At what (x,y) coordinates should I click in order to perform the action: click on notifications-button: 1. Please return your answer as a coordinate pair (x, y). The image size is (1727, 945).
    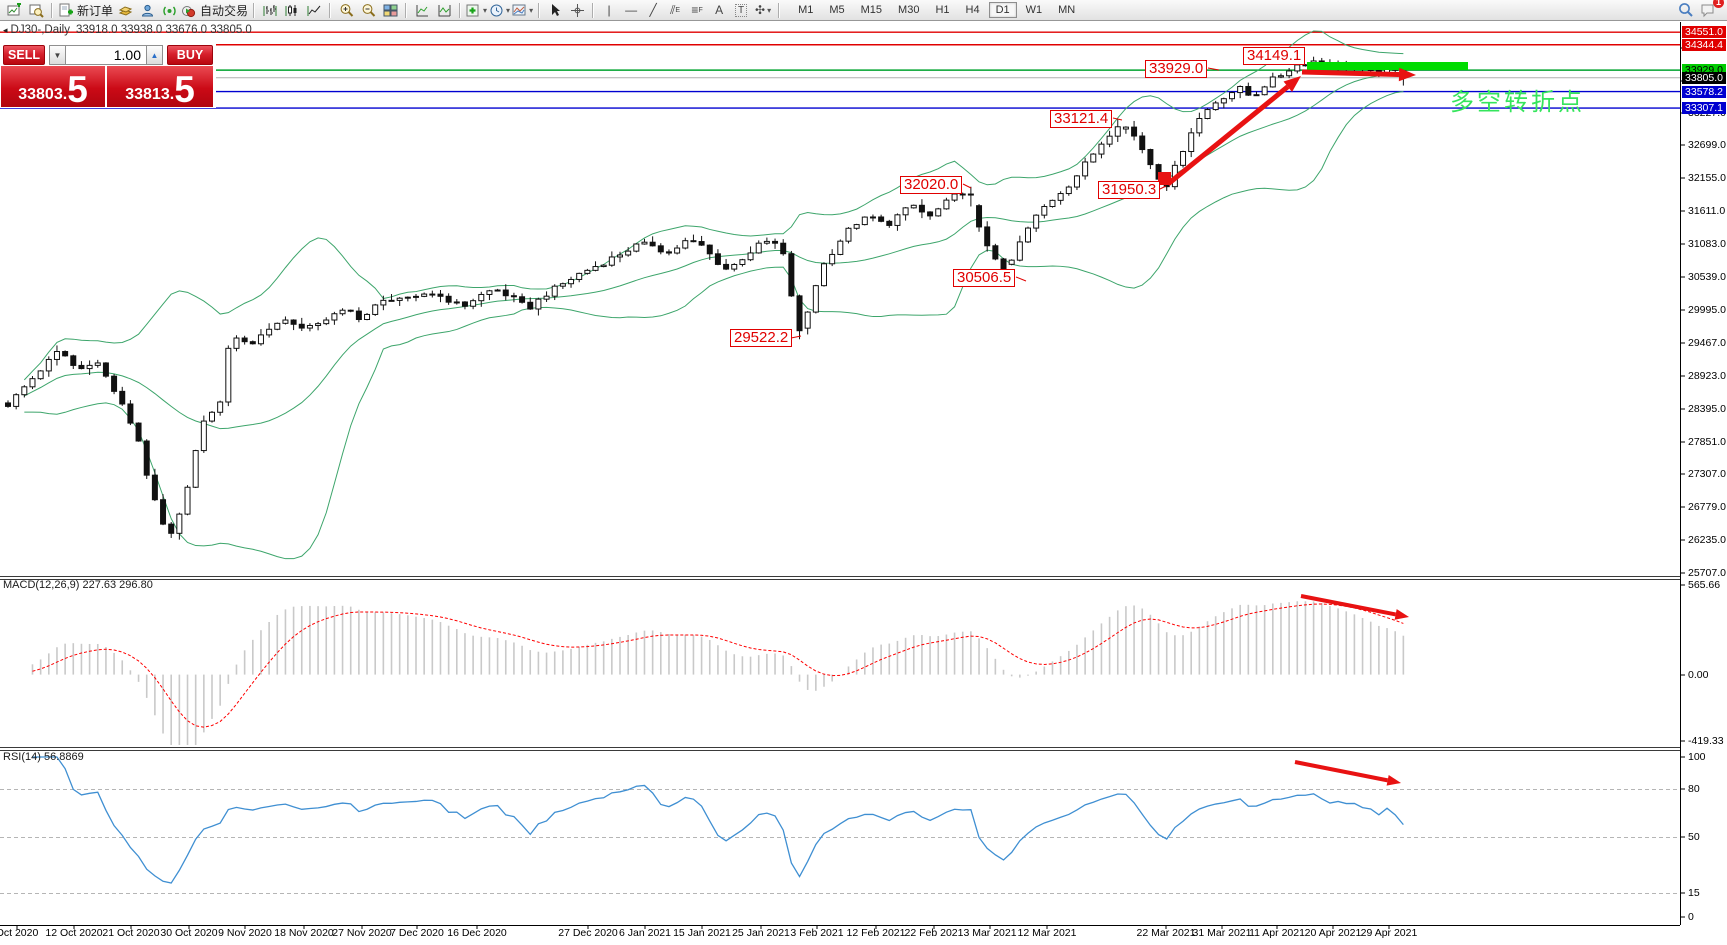
    Looking at the image, I should click on (1711, 9).